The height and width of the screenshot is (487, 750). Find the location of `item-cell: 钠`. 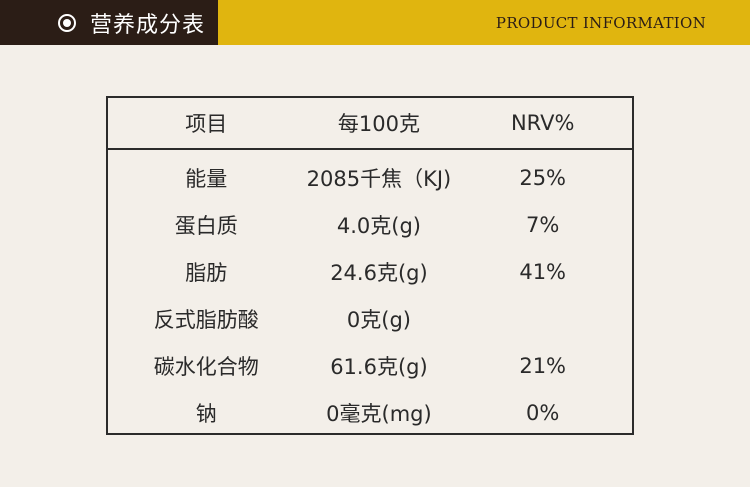

item-cell: 钠 is located at coordinates (206, 413).